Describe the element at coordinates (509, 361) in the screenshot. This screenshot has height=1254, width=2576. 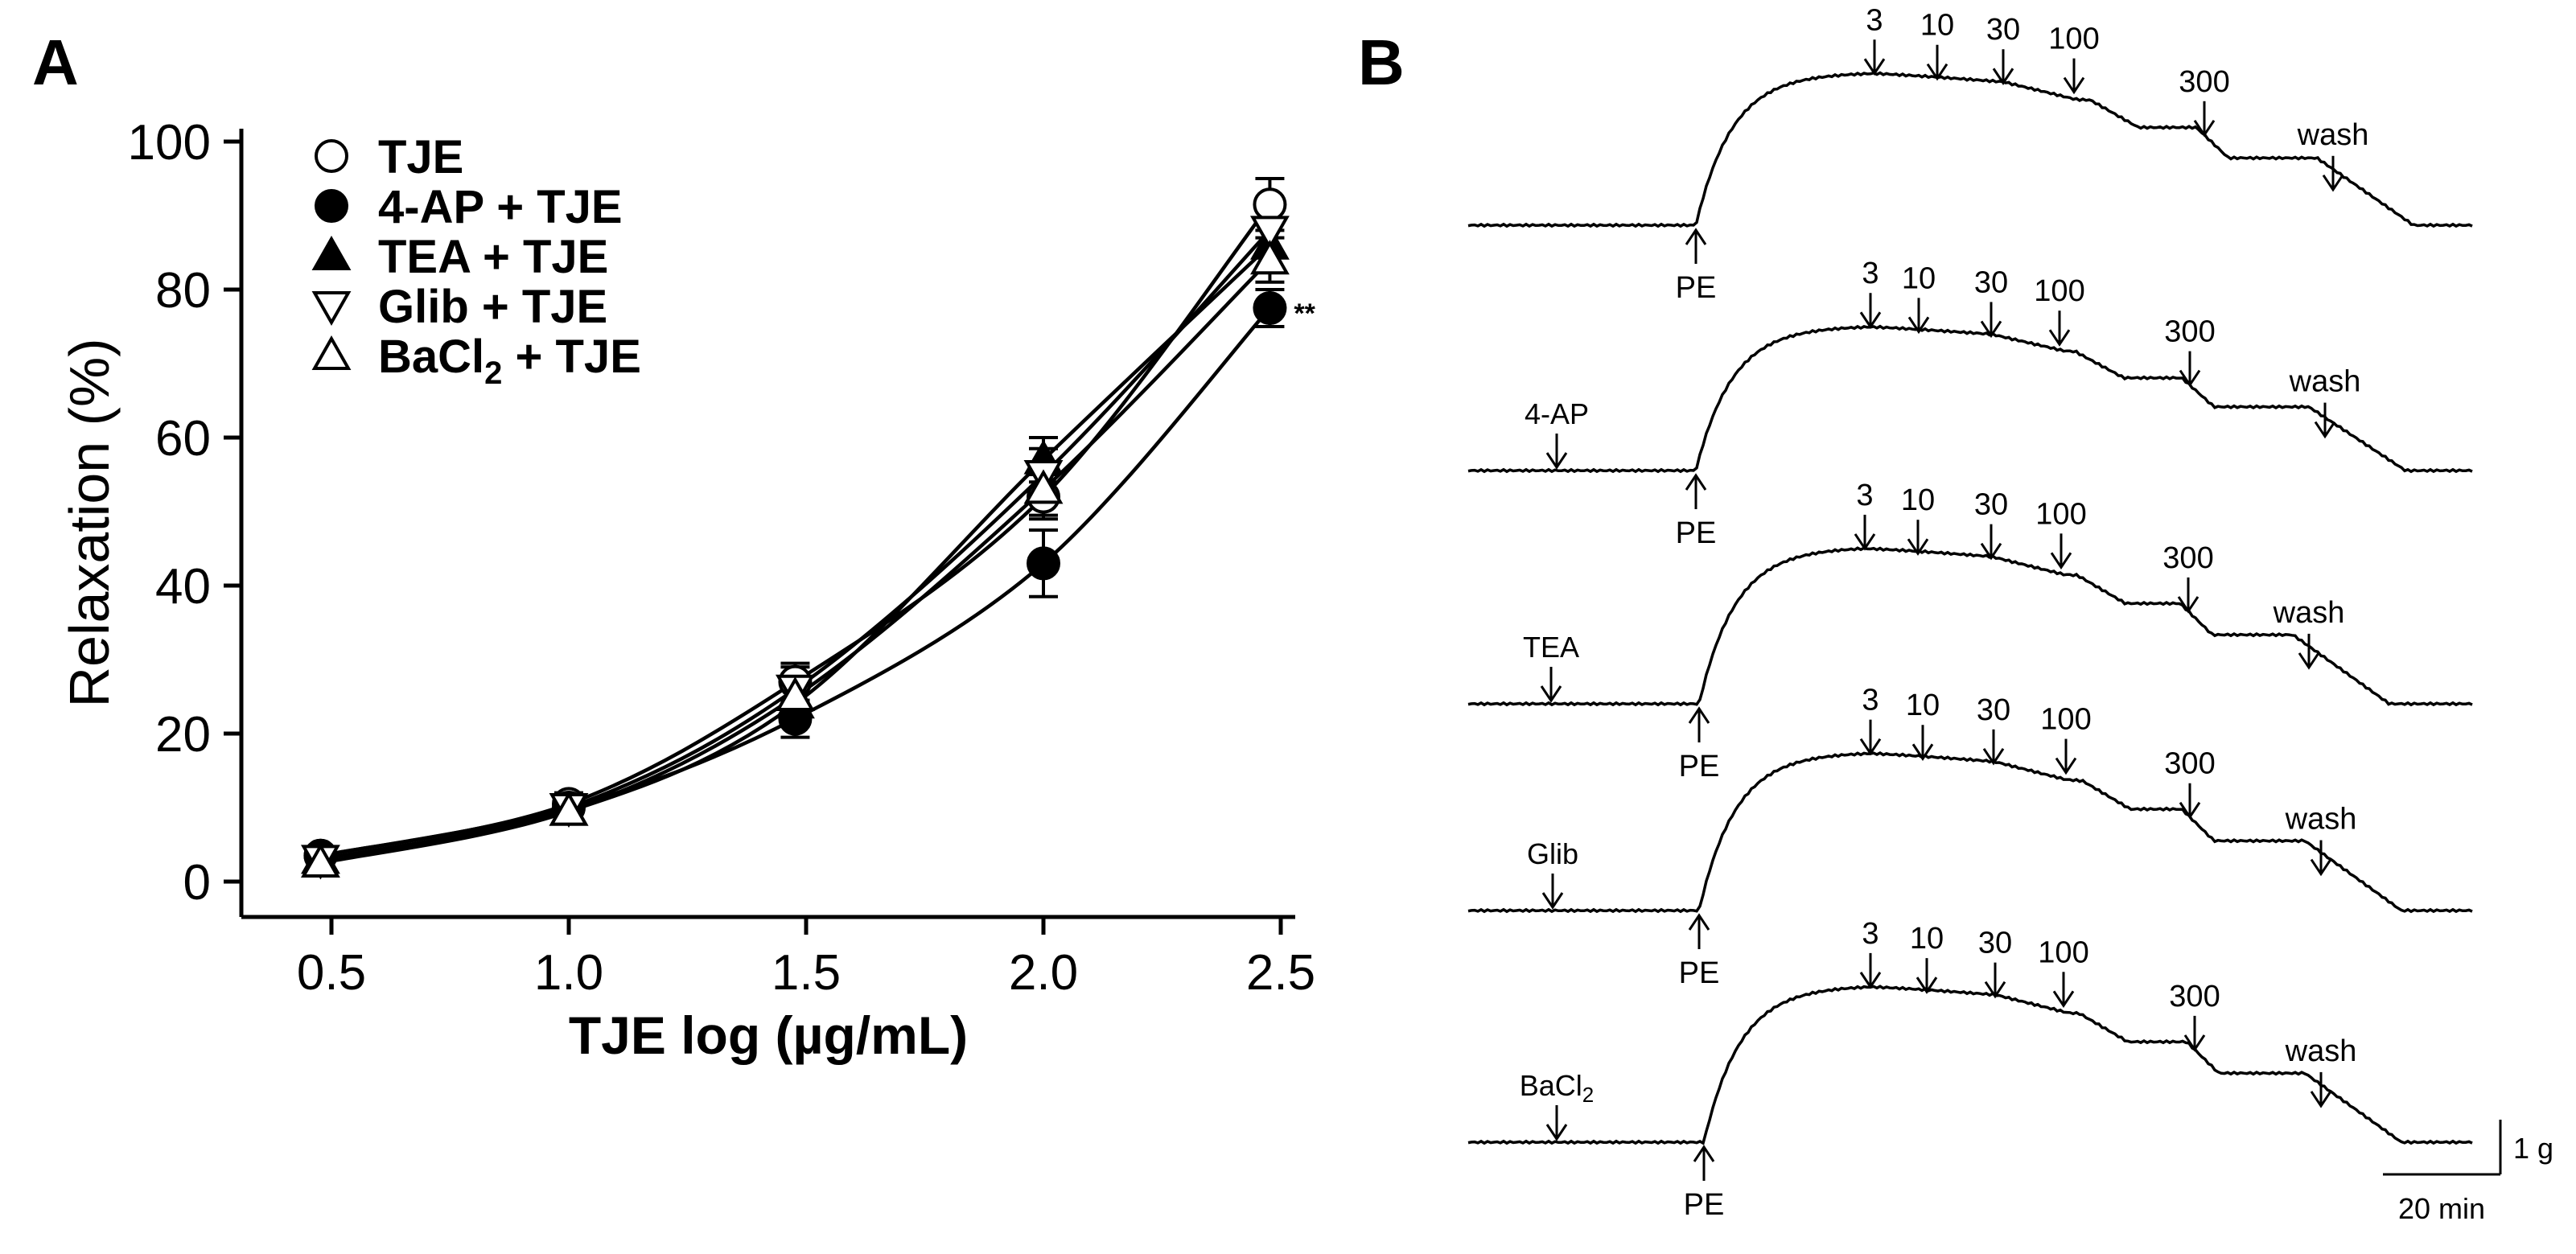
I see `legend-label: BaCl2 + TJE` at that location.